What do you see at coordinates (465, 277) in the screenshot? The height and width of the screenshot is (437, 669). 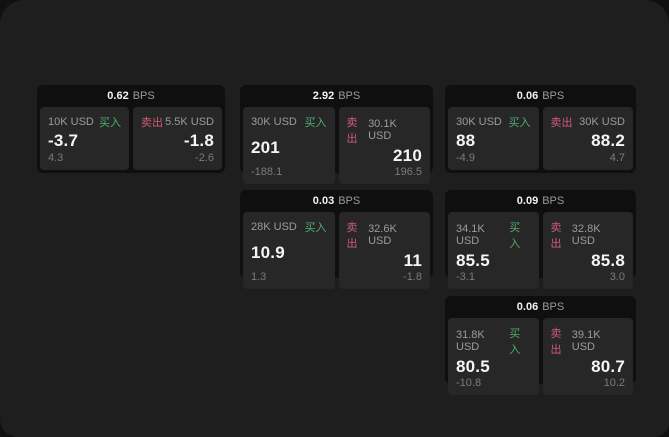 I see `buy-sub-value: -3.1` at bounding box center [465, 277].